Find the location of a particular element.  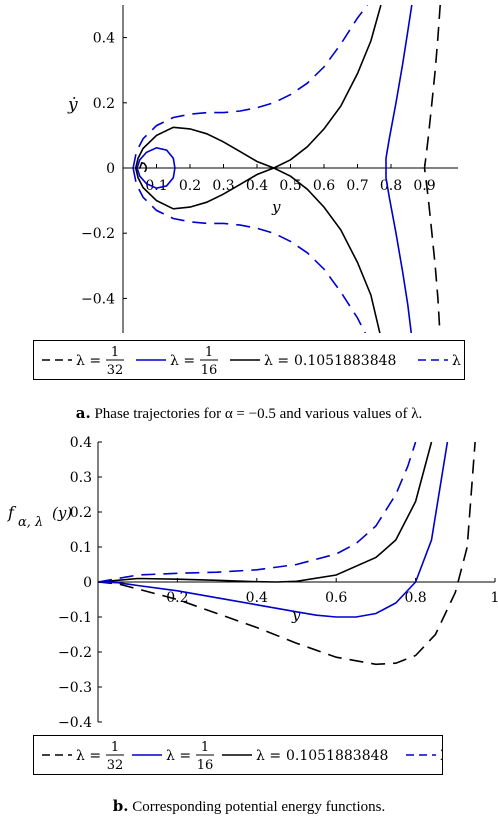

y-tick-label: −0.1 is located at coordinates (75, 618).